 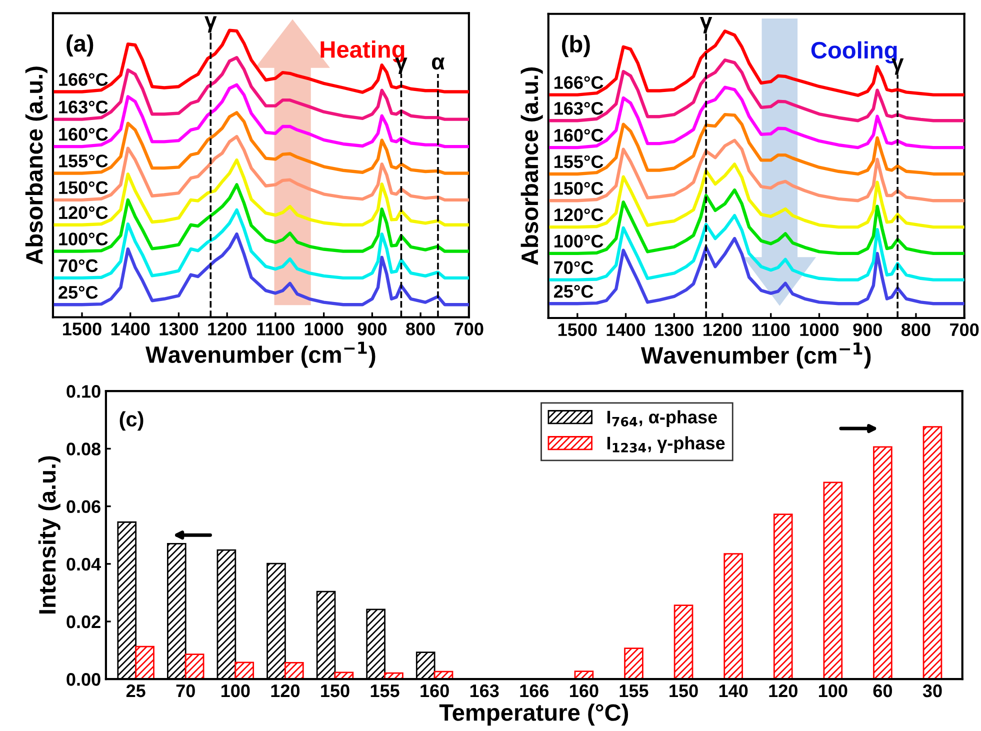 What do you see at coordinates (83, 621) in the screenshot?
I see `y-tick-label: 0.02` at bounding box center [83, 621].